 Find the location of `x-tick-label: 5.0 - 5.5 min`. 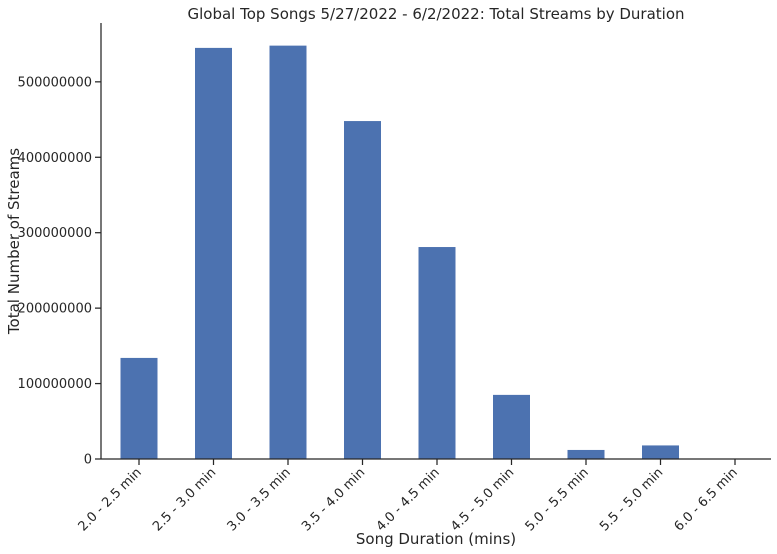

x-tick-label: 5.0 - 5.5 min is located at coordinates (557, 499).